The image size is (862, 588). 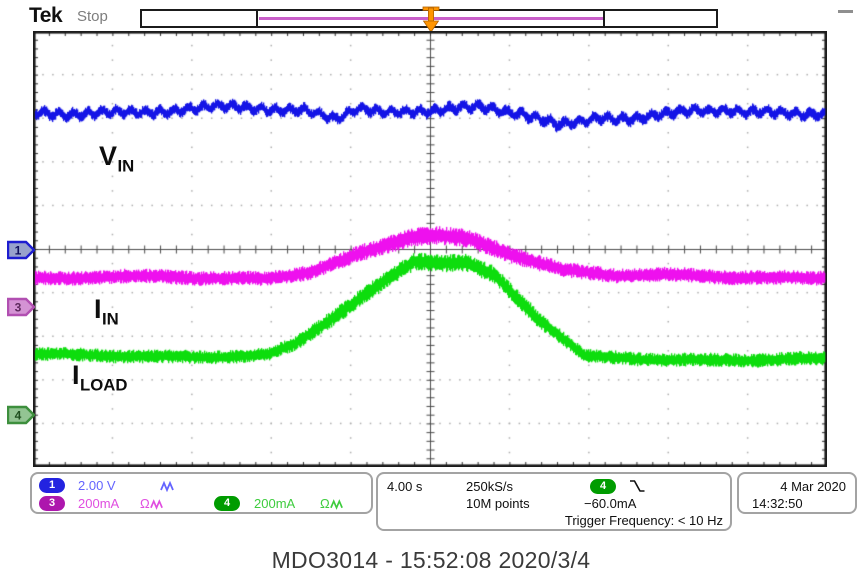 What do you see at coordinates (603, 486) in the screenshot?
I see `trigger-source-badge: 4` at bounding box center [603, 486].